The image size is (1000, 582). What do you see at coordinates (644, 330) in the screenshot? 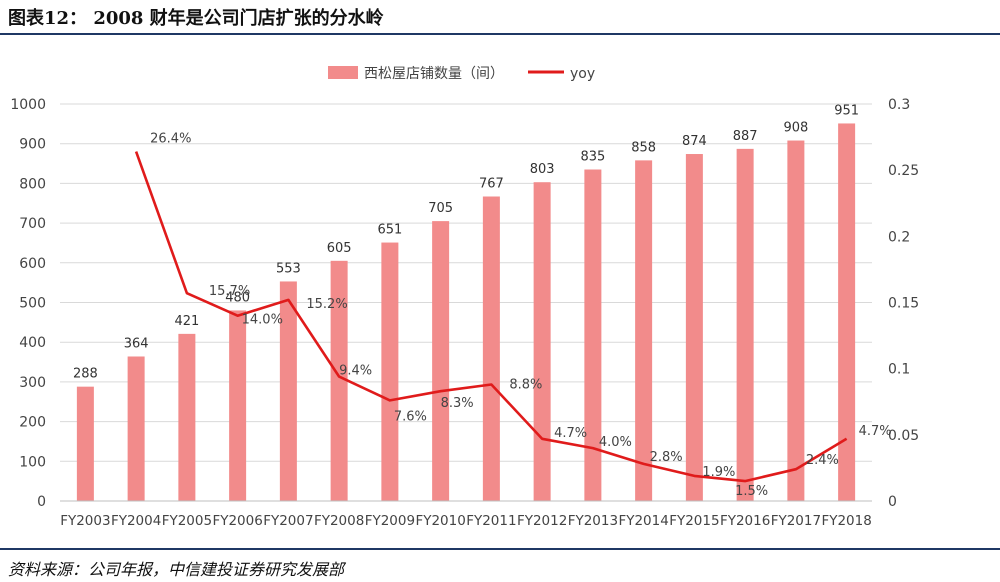
I see `bar-fy2014` at bounding box center [644, 330].